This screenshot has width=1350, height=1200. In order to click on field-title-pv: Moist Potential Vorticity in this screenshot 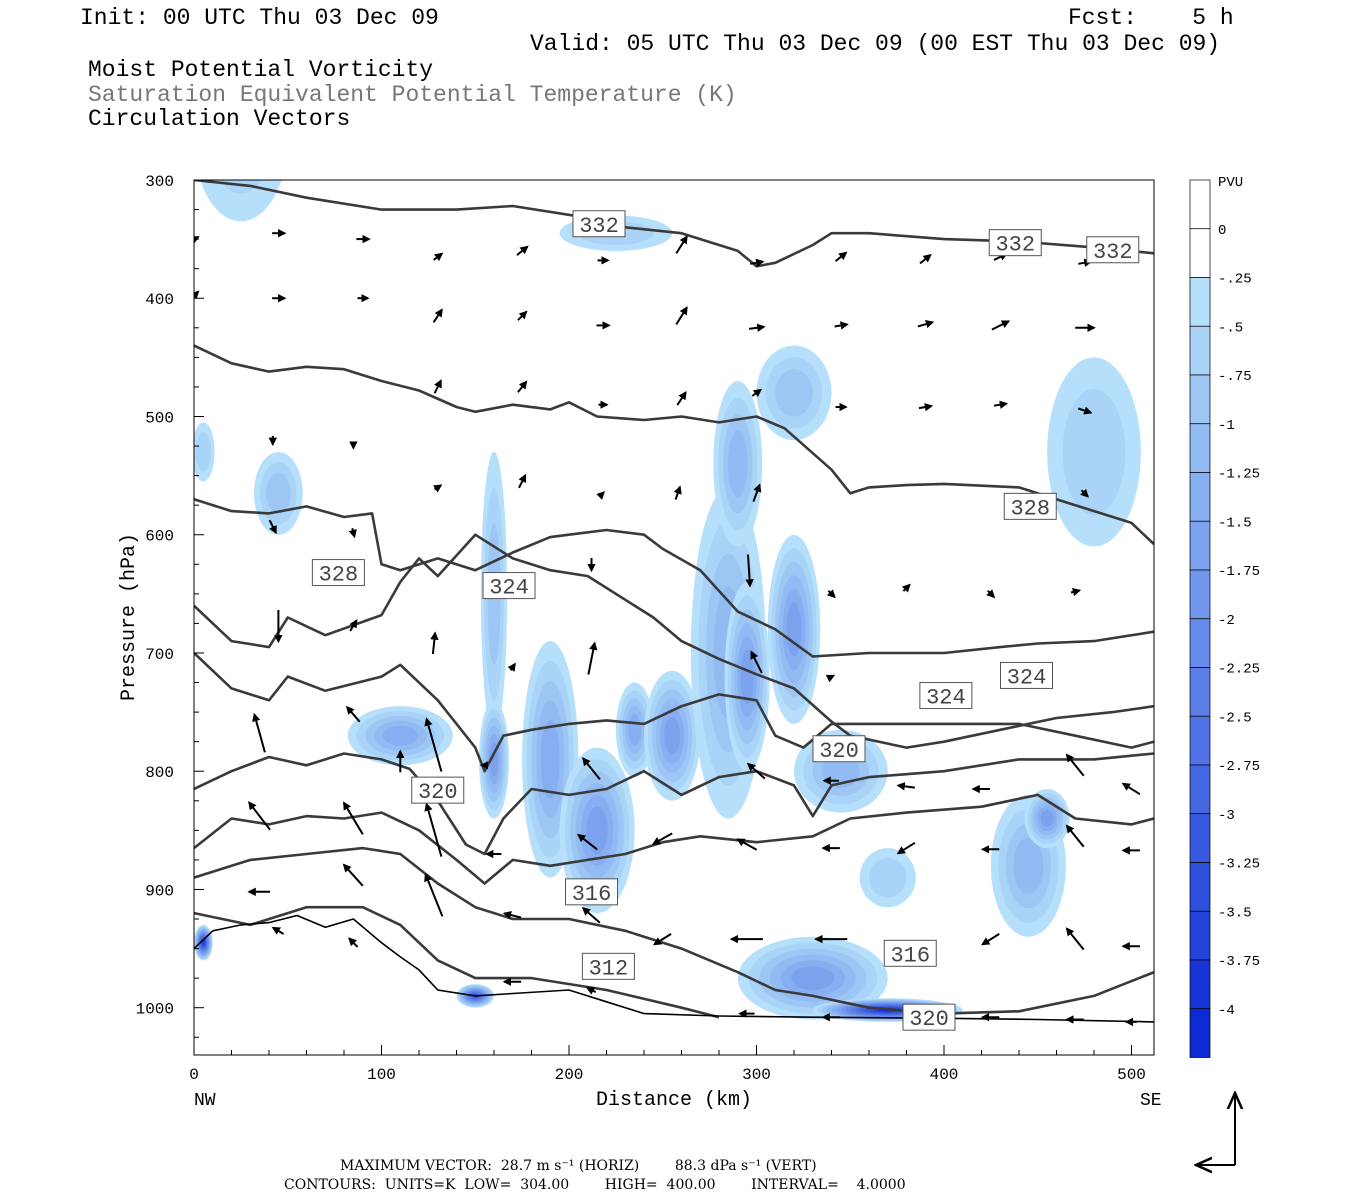, I will do `click(261, 70)`.